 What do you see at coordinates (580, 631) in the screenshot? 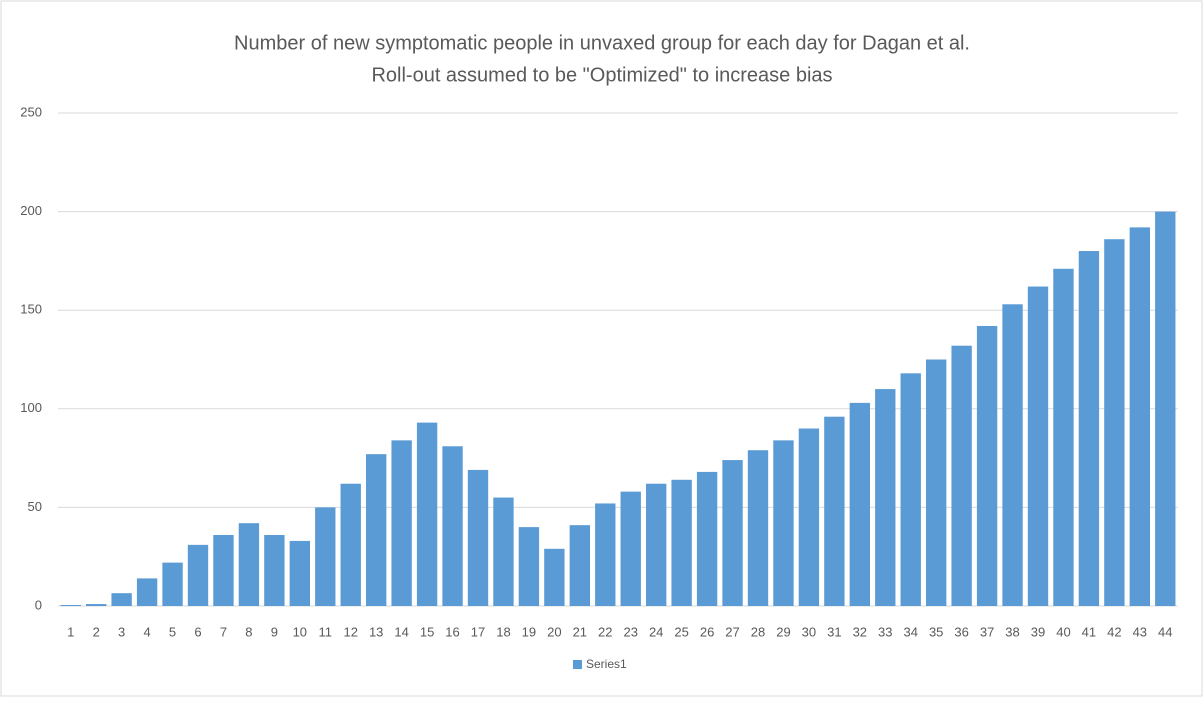
I see `x-tick-label: 21` at bounding box center [580, 631].